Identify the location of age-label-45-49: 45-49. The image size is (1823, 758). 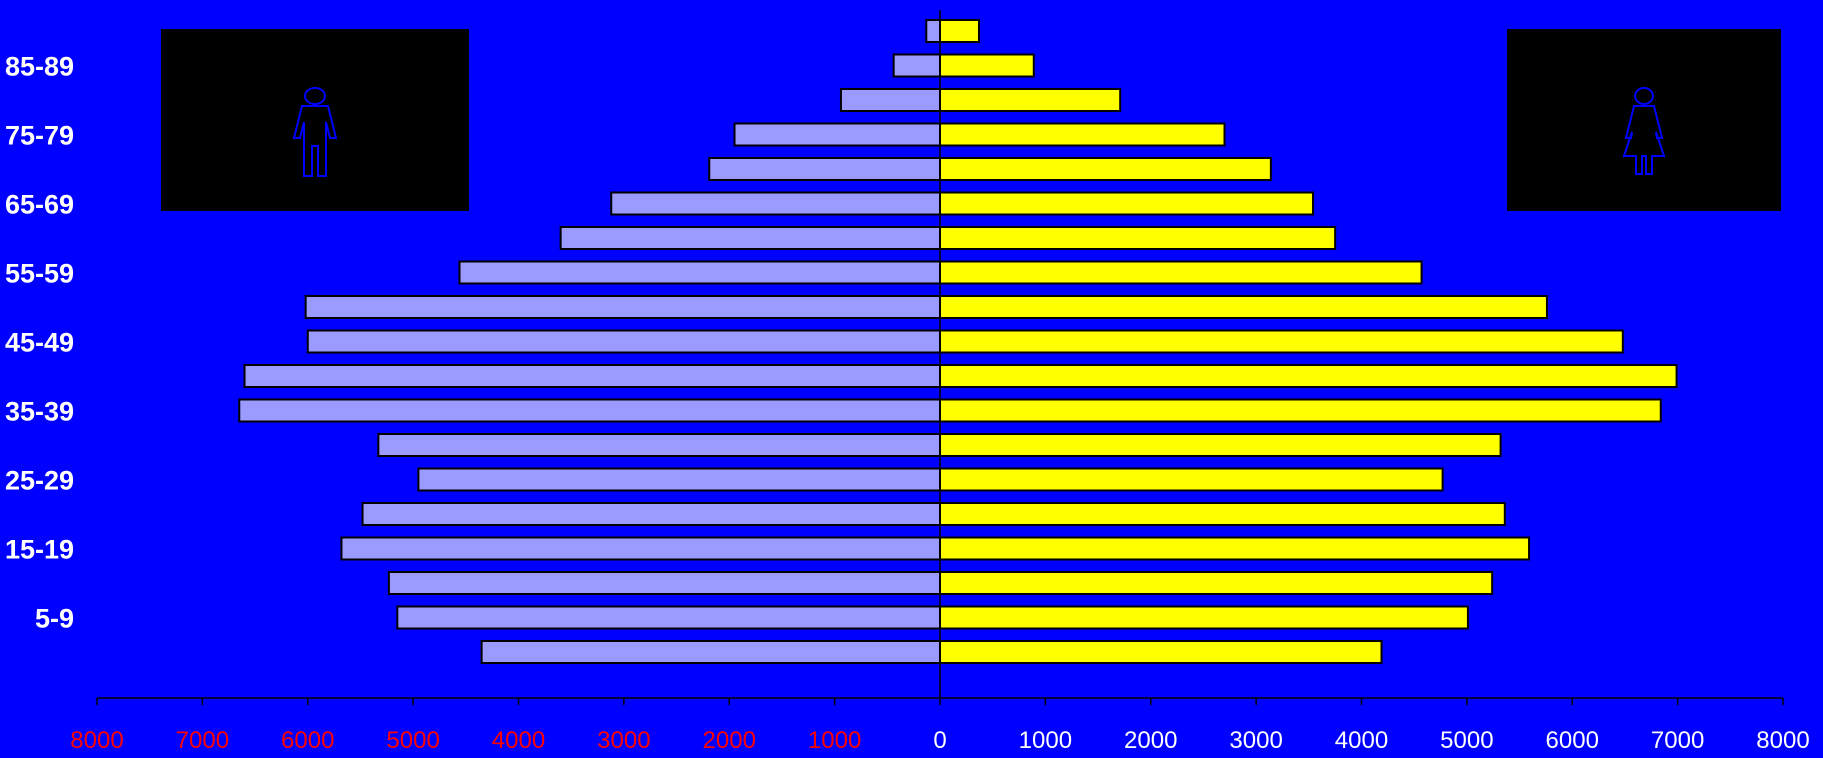
(39, 343).